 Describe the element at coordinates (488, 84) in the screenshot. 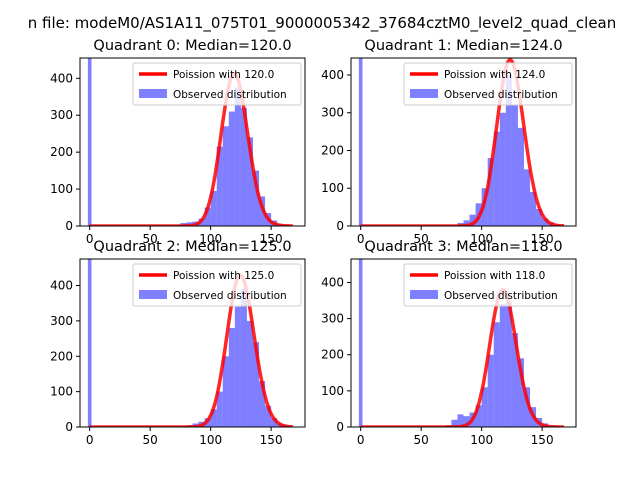

I see `legend: Poission with 124.0 Observed distribution` at that location.